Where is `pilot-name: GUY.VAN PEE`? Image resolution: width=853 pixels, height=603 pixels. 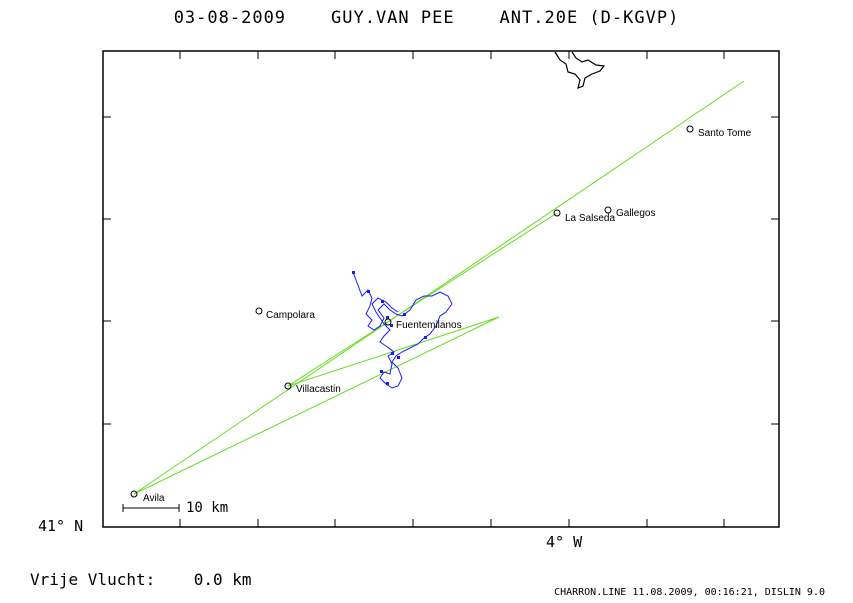
pilot-name: GUY.VAN PEE is located at coordinates (393, 18).